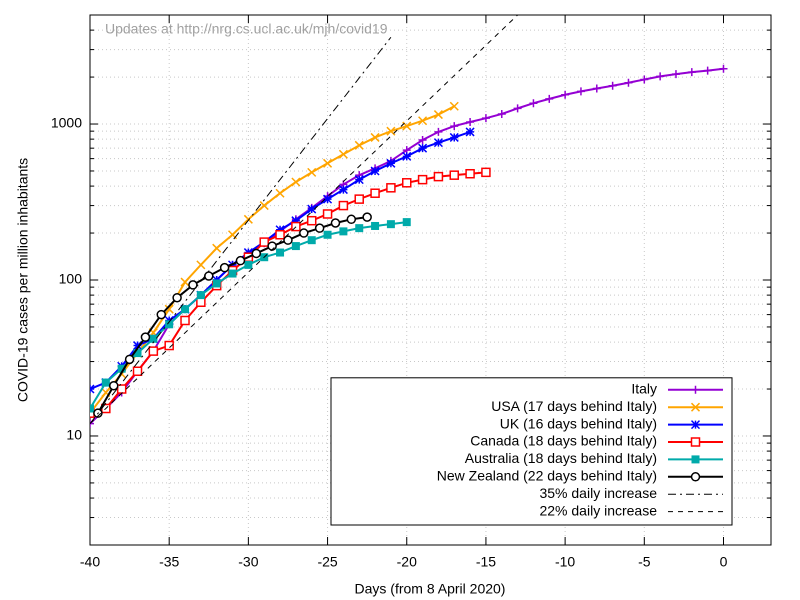 This screenshot has width=800, height=600. I want to click on legend-box, so click(531, 451).